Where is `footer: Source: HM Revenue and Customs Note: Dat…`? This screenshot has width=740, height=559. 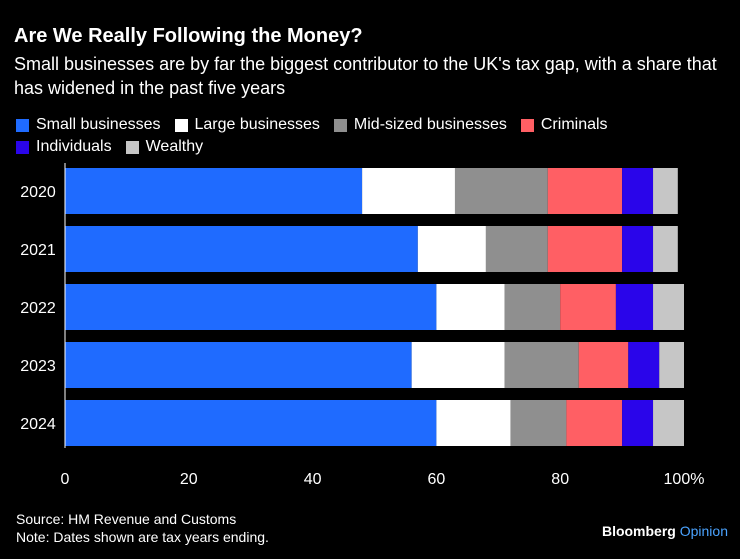 footer: Source: HM Revenue and Customs Note: Dat… is located at coordinates (142, 528).